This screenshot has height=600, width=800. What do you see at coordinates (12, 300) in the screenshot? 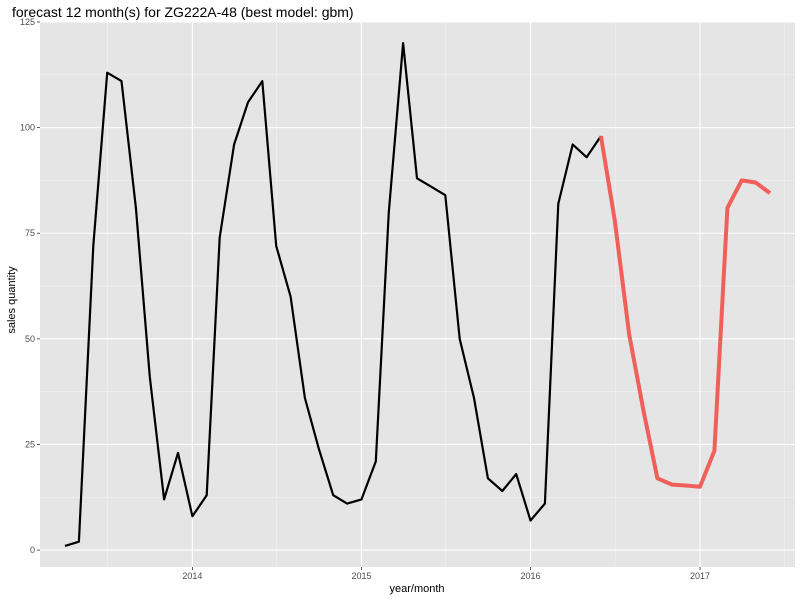
I see `y-axis-title: sales quantity` at bounding box center [12, 300].